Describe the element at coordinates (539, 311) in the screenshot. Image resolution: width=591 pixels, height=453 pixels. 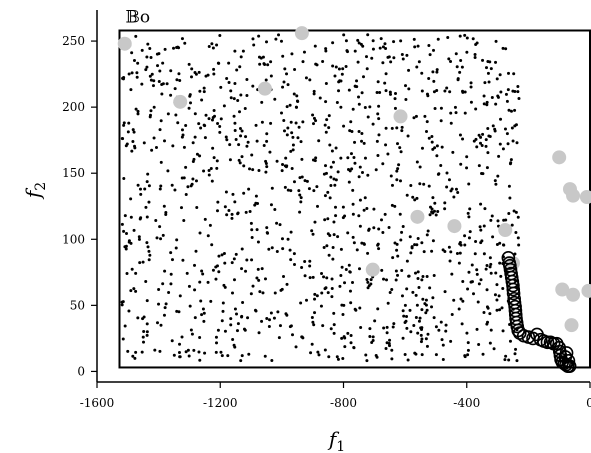
I see `front-points` at that location.